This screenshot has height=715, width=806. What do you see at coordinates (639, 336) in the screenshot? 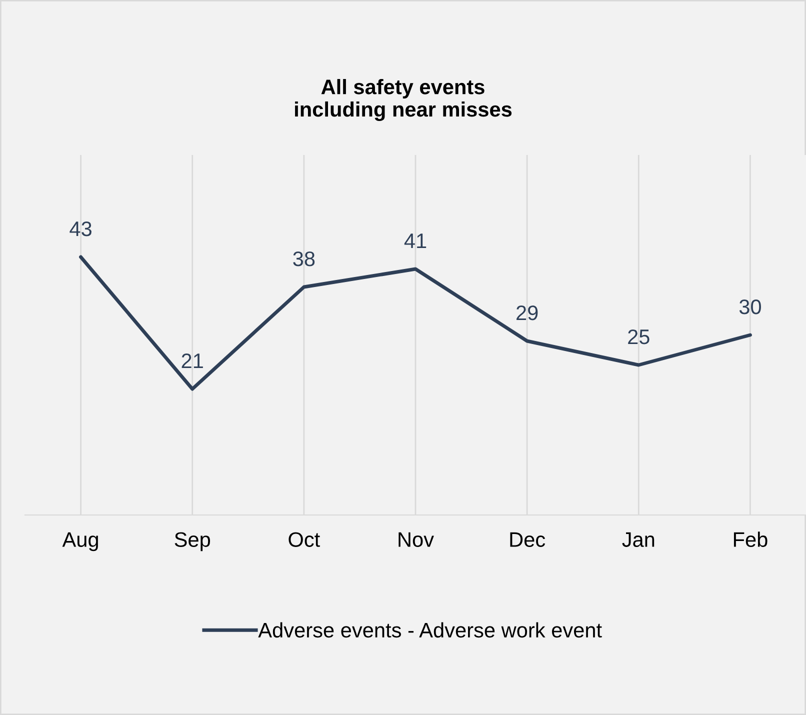
I see `data-label: 25` at bounding box center [639, 336].